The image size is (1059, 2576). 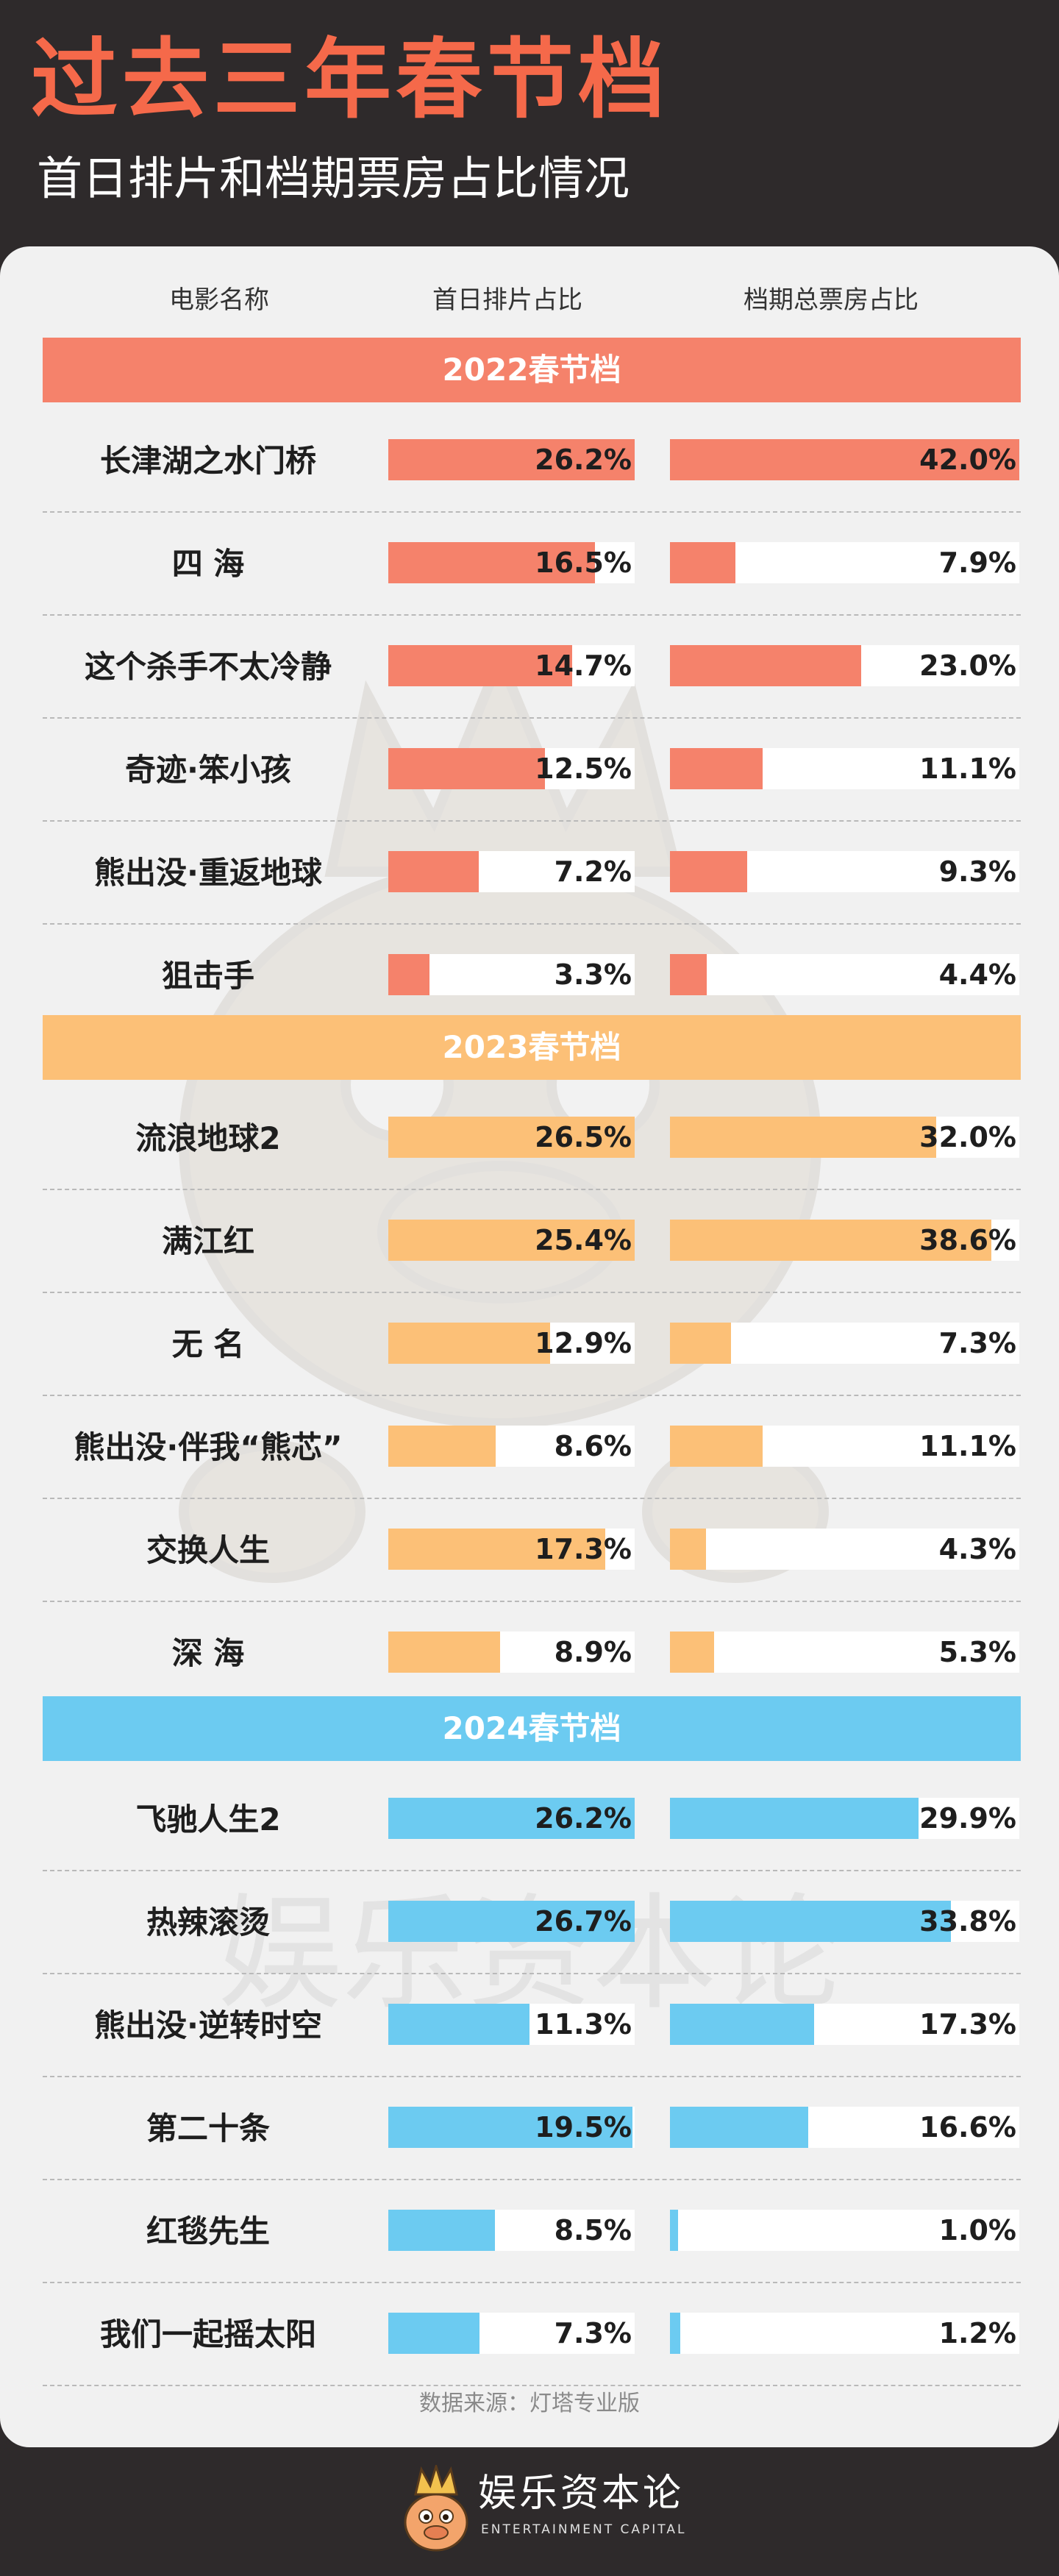 I want to click on column-header-total: 档期总票房占比, so click(x=831, y=300).